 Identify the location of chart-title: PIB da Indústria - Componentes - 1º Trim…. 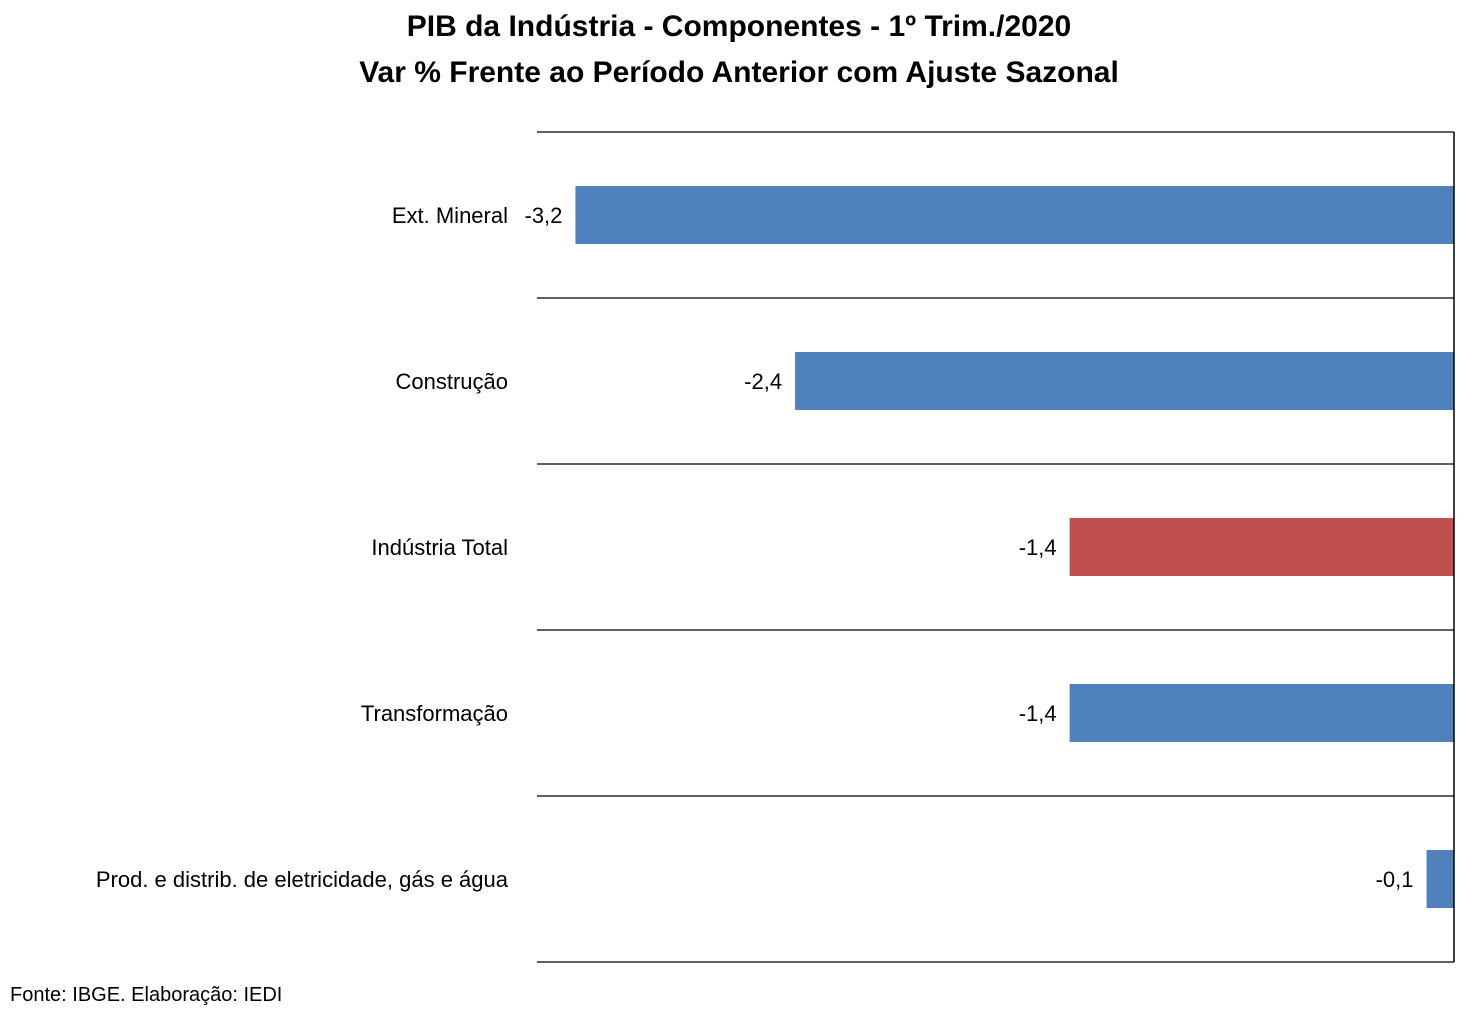
(739, 26).